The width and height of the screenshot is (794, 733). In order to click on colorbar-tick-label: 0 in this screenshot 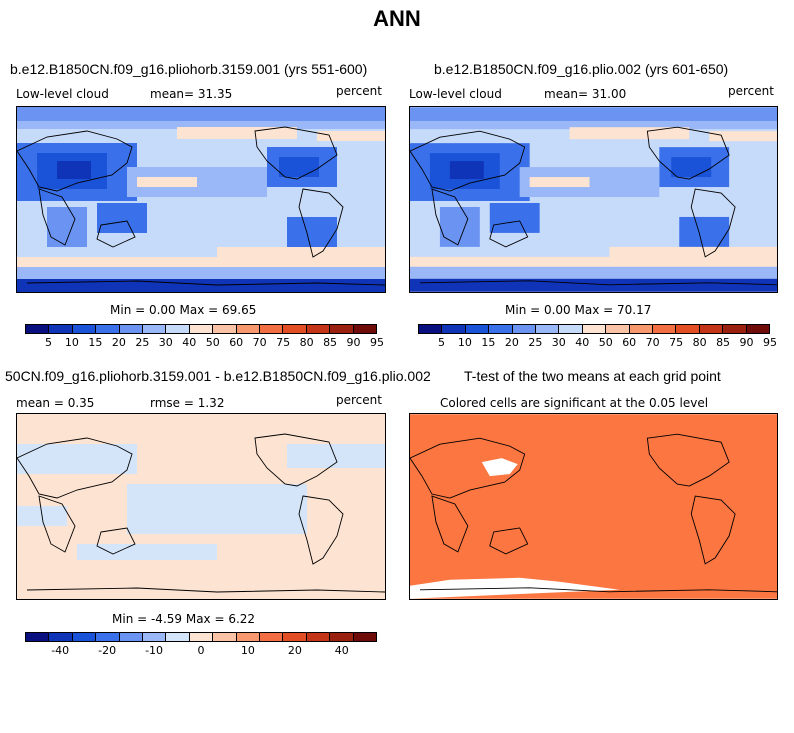, I will do `click(201, 650)`.